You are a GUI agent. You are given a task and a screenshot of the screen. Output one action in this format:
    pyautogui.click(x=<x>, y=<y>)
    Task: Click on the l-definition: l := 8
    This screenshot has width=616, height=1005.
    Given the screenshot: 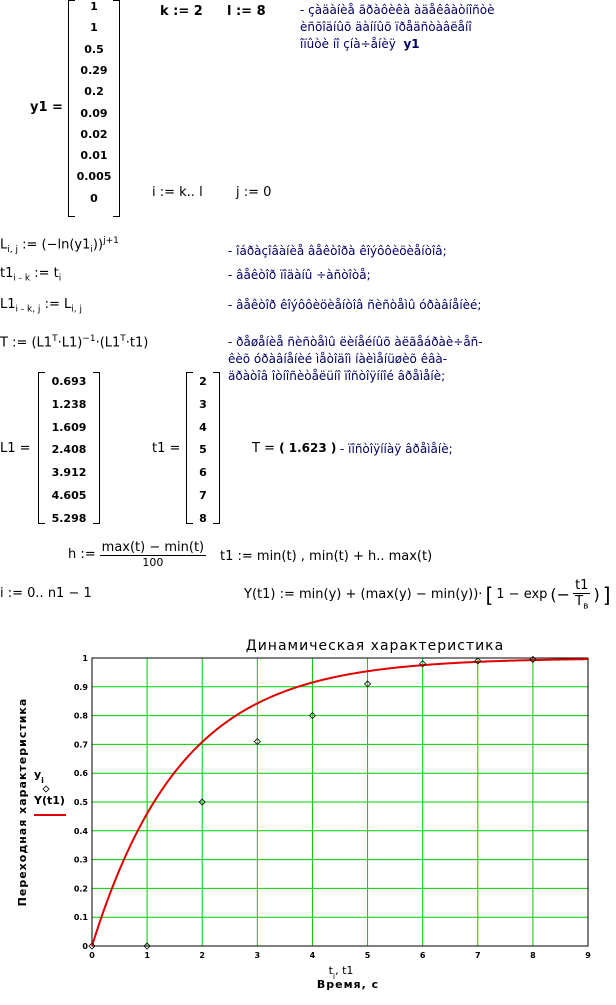 What is the action you would take?
    pyautogui.click(x=246, y=11)
    